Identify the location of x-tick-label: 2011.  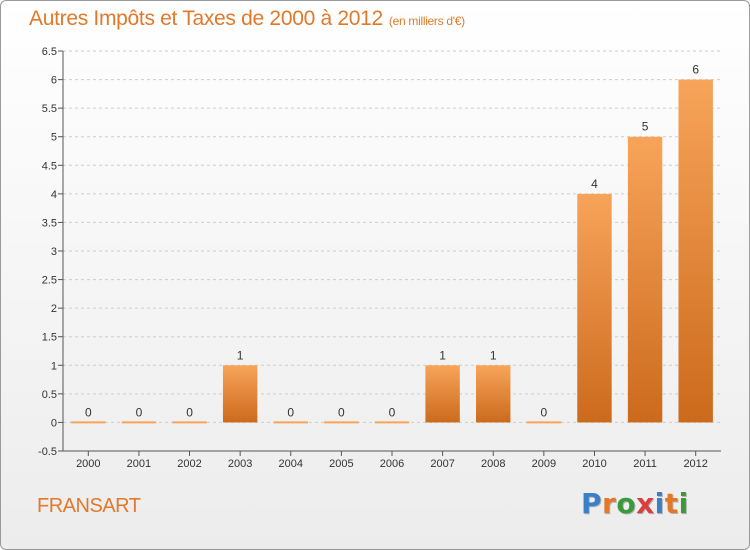
(645, 464).